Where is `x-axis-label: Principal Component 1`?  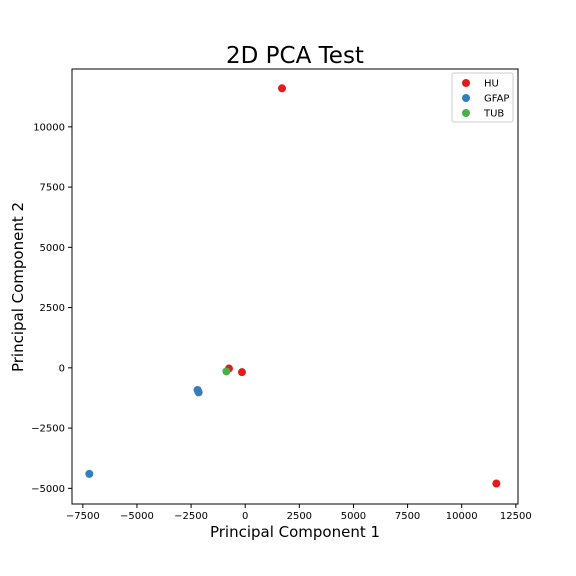
x-axis-label: Principal Component 1 is located at coordinates (295, 532).